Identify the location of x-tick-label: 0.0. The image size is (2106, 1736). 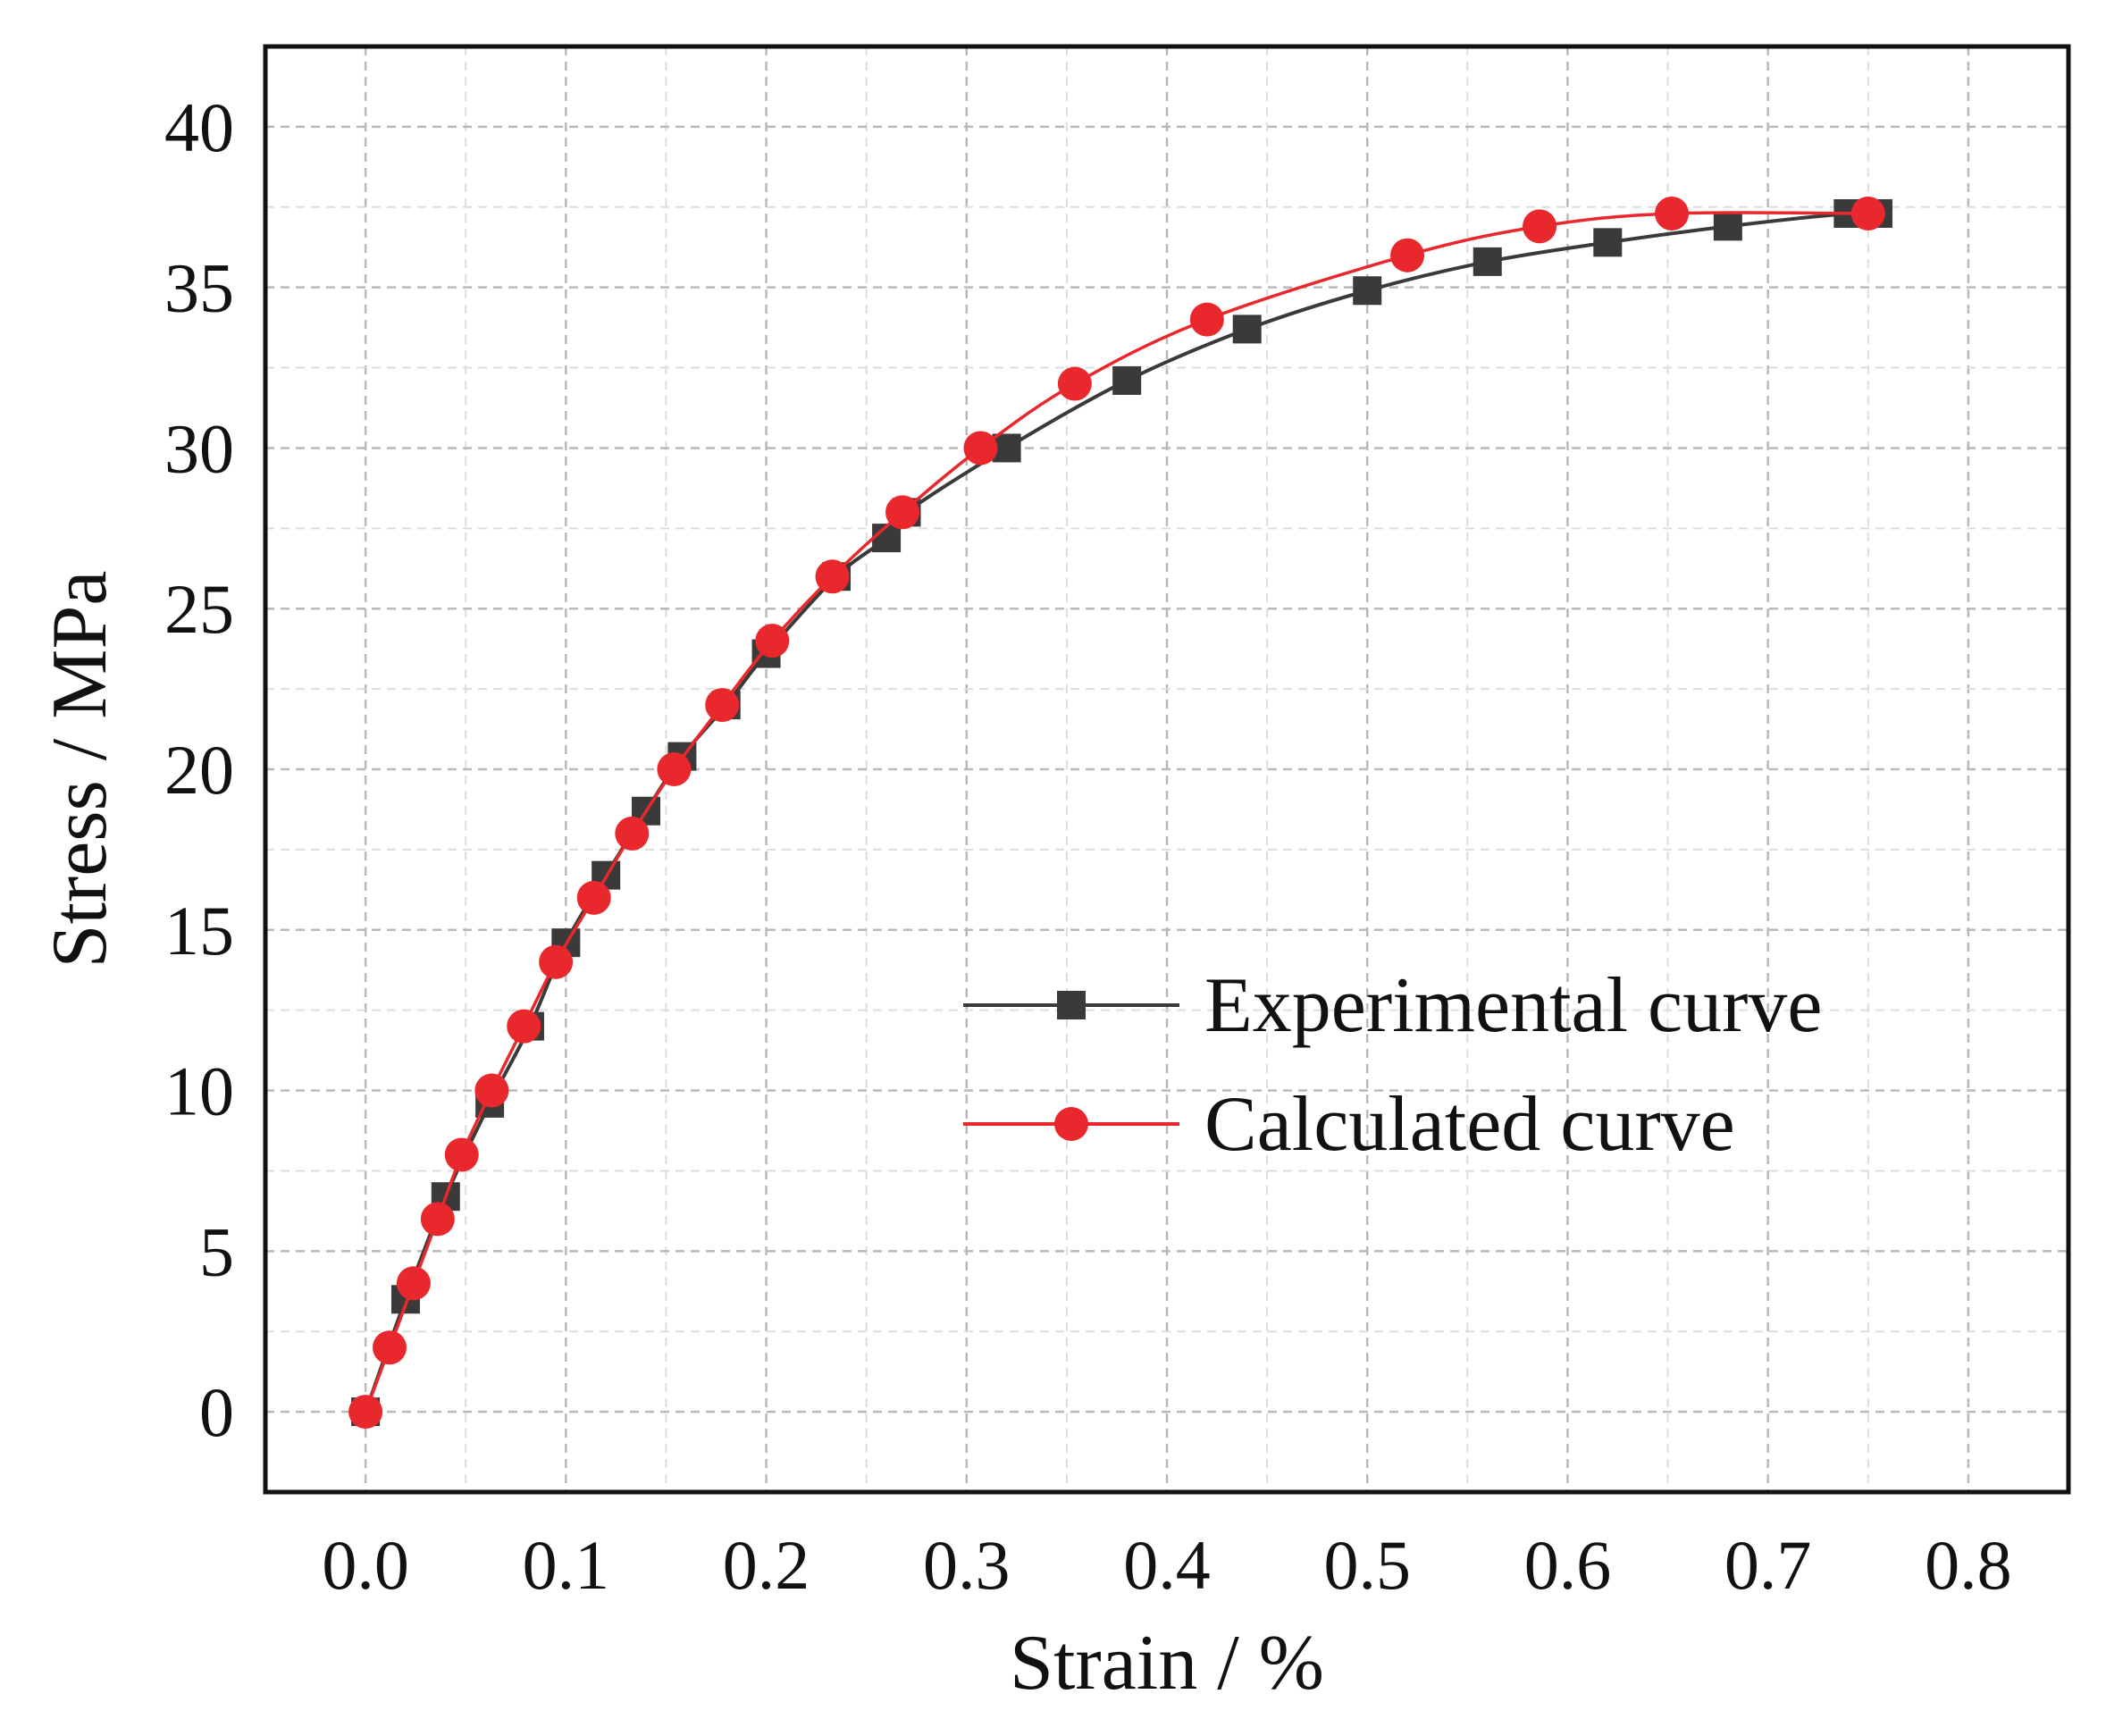
(365, 1565).